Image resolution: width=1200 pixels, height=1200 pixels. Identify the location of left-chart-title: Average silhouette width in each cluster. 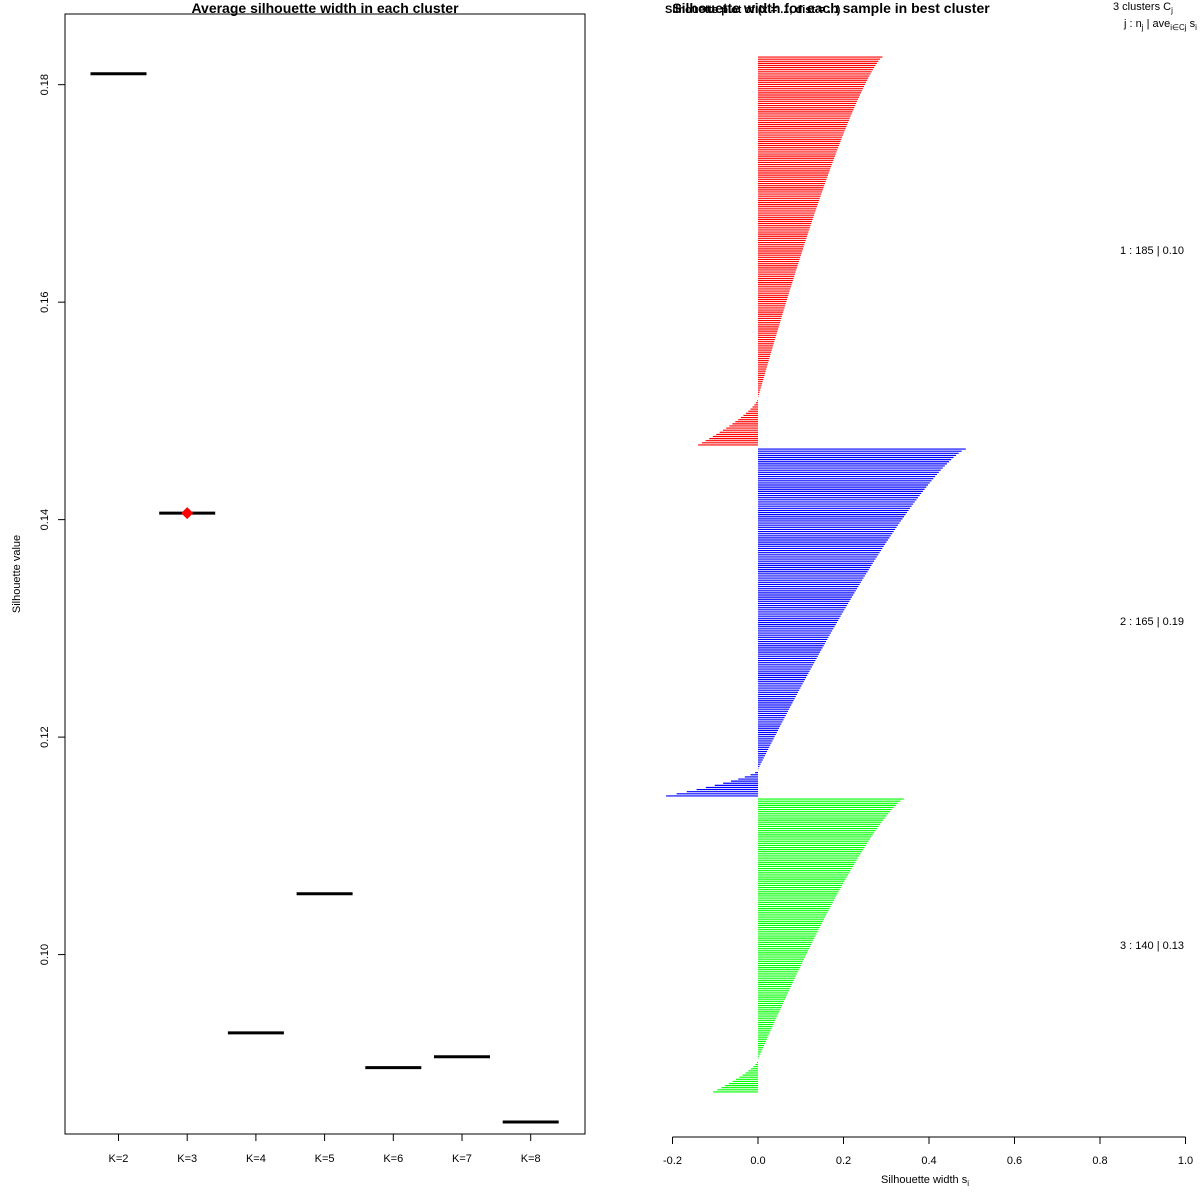
(325, 8).